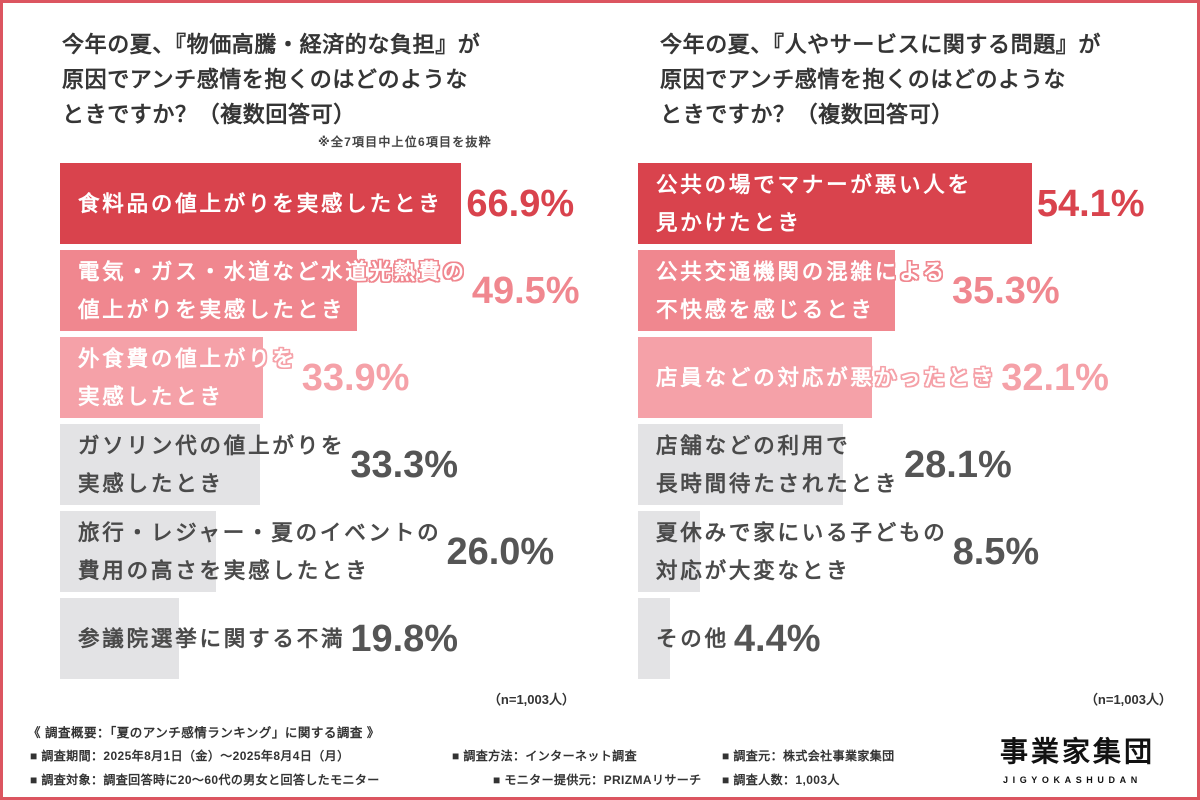 The height and width of the screenshot is (800, 1200). Describe the element at coordinates (1078, 751) in the screenshot. I see `logo-wordmark: 事業家集団` at that location.